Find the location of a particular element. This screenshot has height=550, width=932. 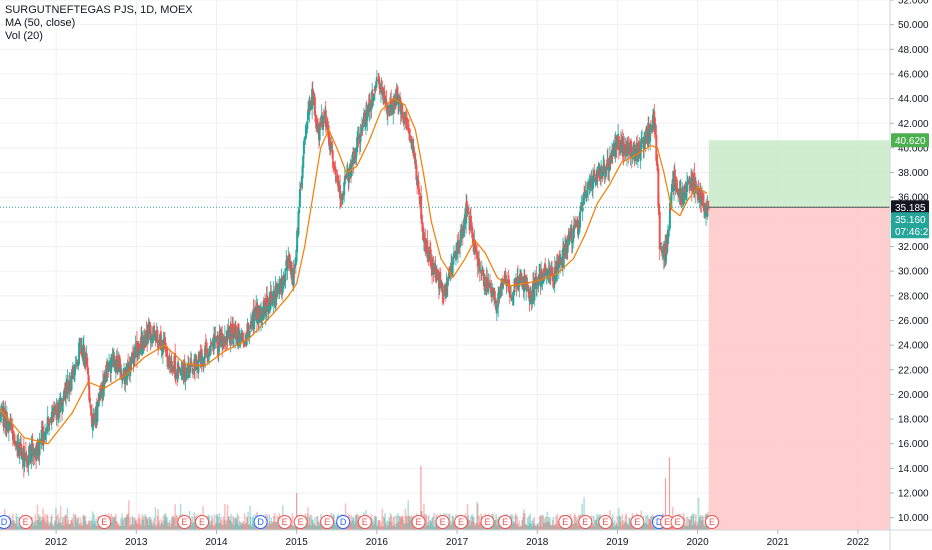

price-axis-label: 16.000 is located at coordinates (913, 444).